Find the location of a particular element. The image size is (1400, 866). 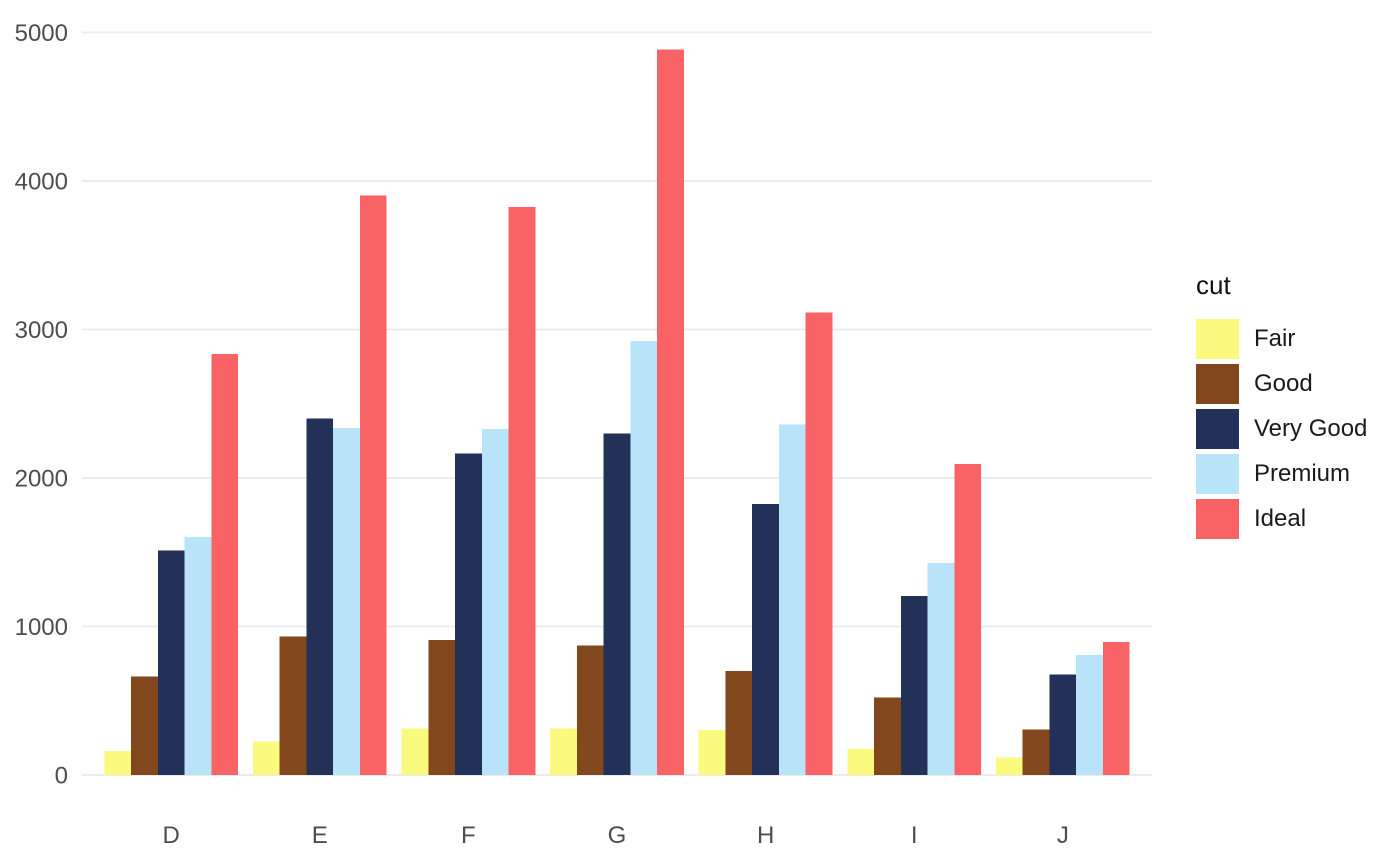

bar-I-very-good is located at coordinates (914, 685).